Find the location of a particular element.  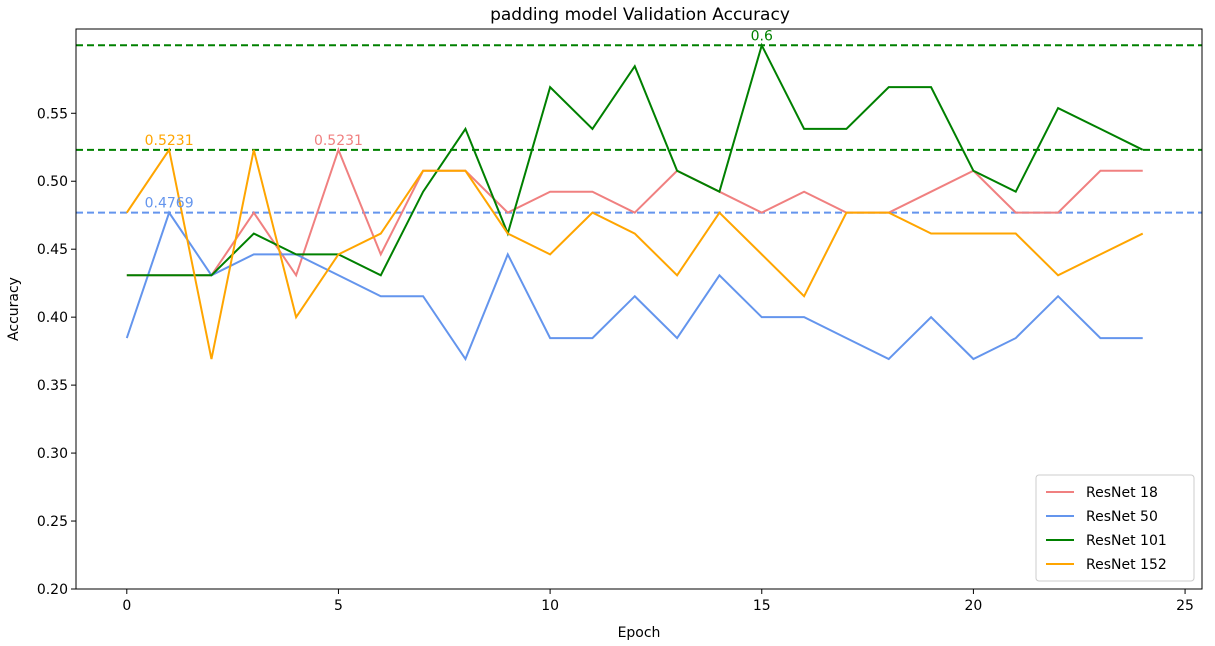

legend-label: ResNet 101 is located at coordinates (1126, 541).